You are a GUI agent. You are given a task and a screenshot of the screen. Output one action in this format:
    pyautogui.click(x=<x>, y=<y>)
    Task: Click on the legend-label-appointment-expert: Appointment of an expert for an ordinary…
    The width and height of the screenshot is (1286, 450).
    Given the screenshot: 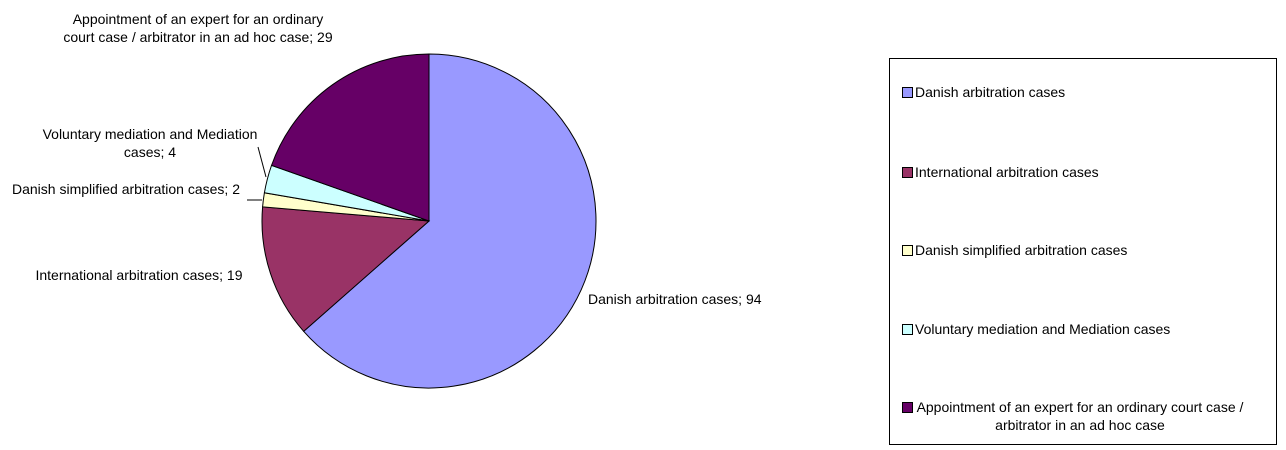 What is the action you would take?
    pyautogui.click(x=1080, y=416)
    